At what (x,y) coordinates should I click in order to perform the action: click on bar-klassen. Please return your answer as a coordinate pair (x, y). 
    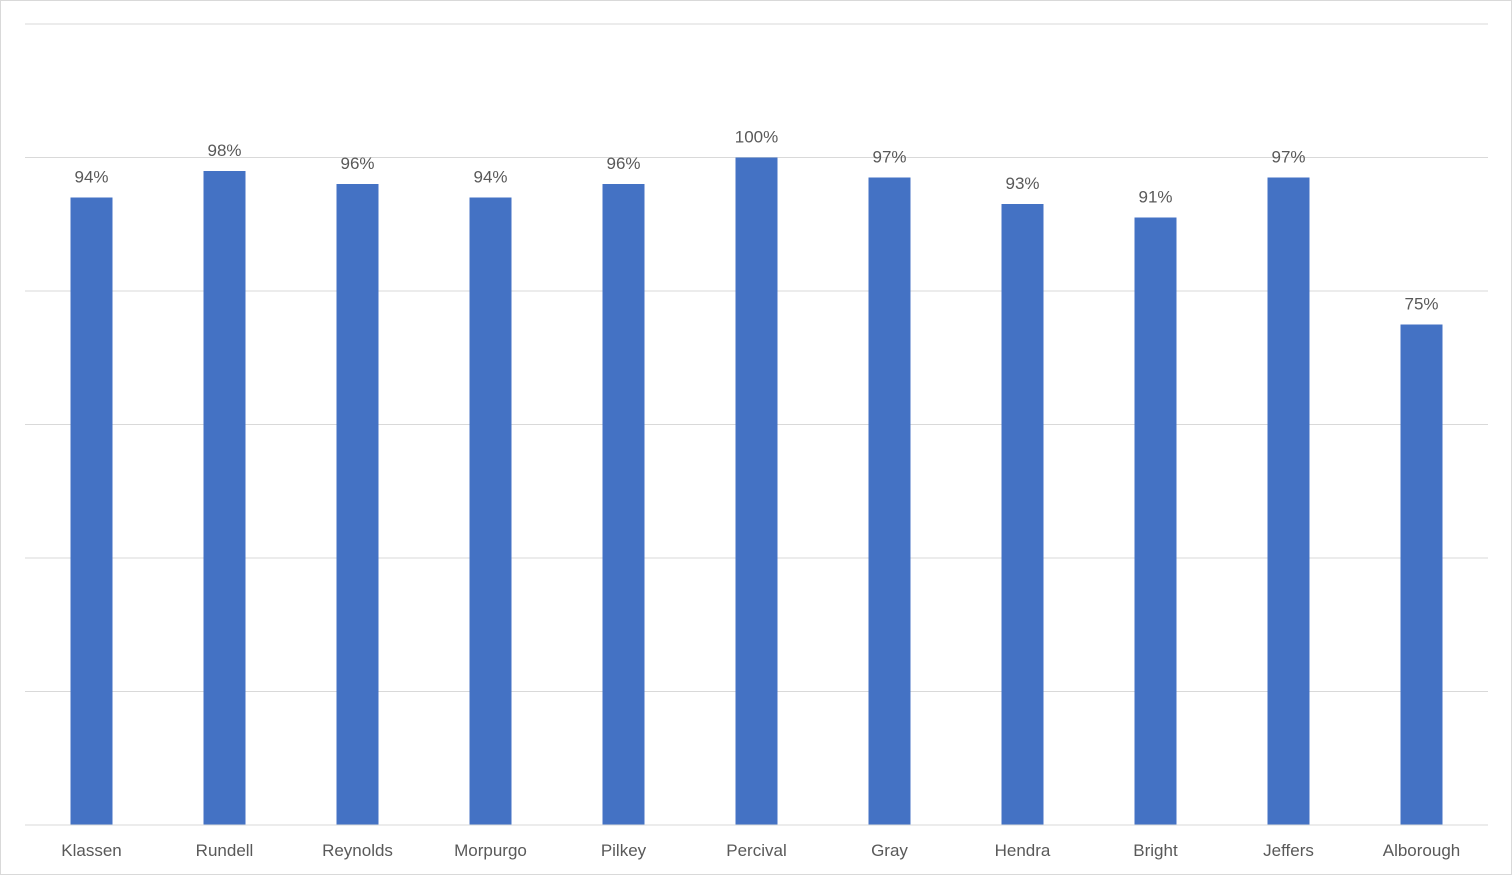
    Looking at the image, I should click on (91, 511).